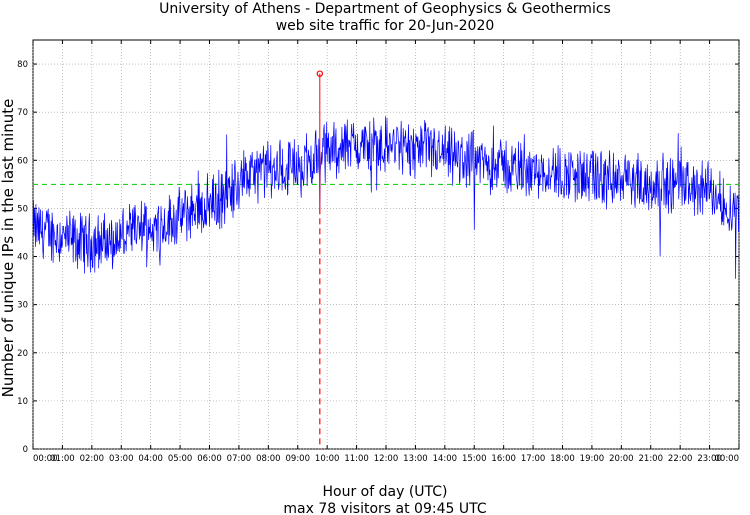 This screenshot has width=750, height=515. I want to click on x-tick-label: 12:00, so click(386, 459).